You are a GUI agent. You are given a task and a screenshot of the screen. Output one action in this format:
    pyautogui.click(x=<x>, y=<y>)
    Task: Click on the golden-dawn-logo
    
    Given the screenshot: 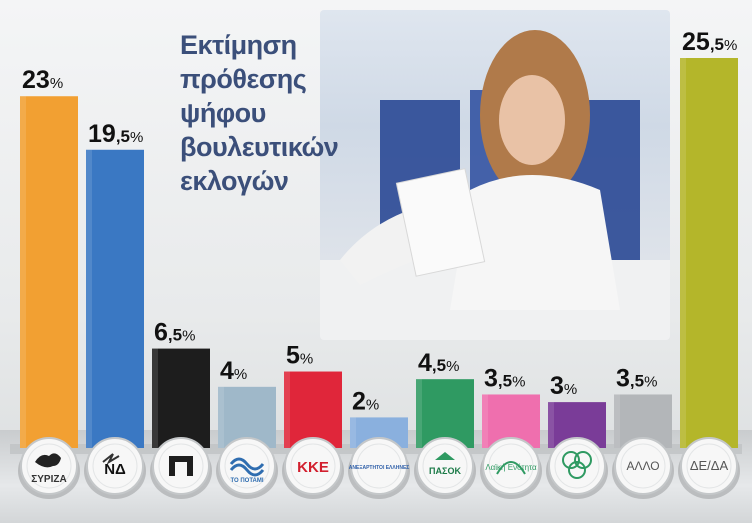 What is the action you would take?
    pyautogui.click(x=181, y=466)
    